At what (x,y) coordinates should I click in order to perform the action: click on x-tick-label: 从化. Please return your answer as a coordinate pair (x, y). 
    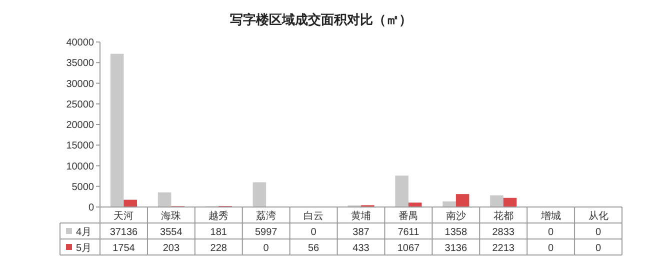
    Looking at the image, I should click on (598, 216).